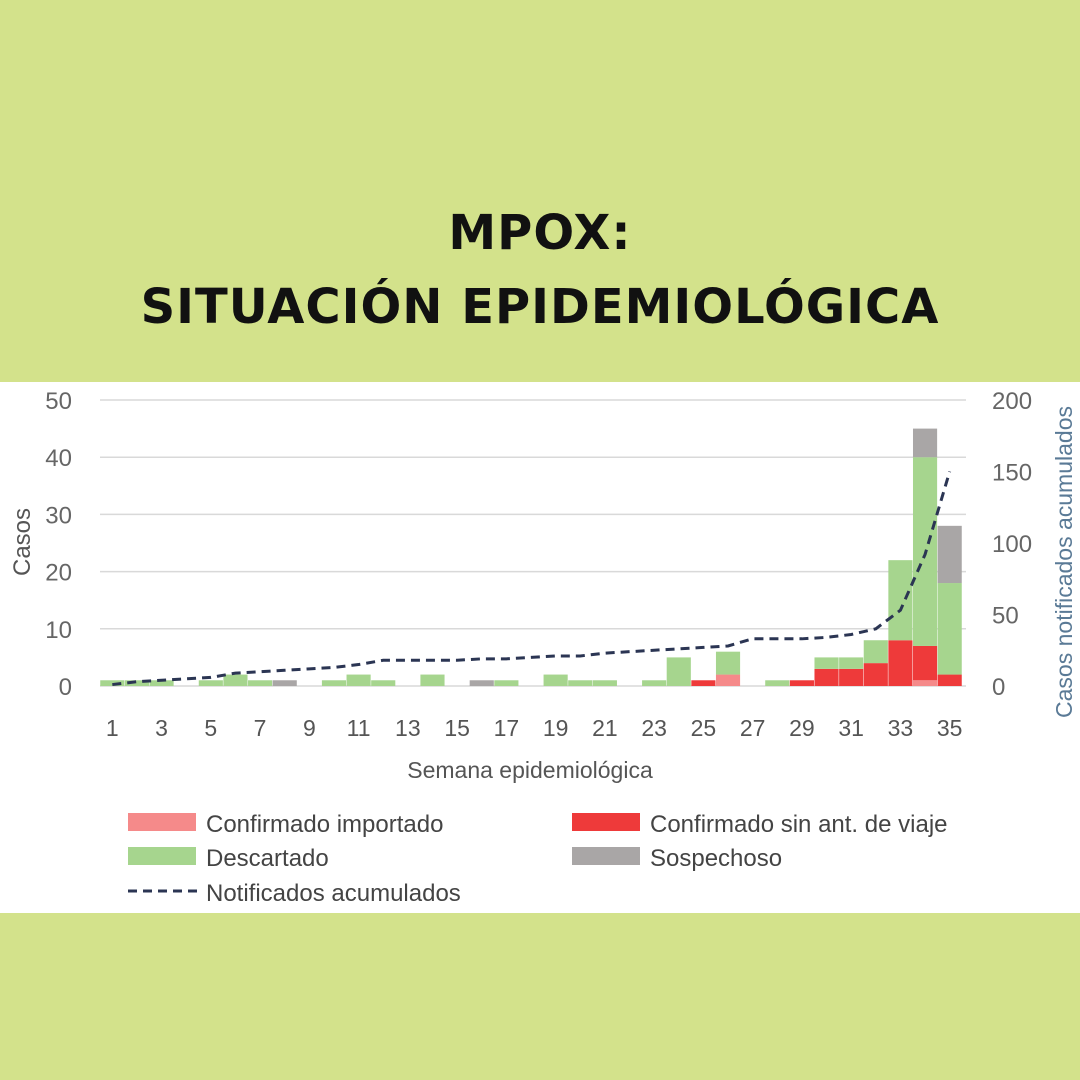 This screenshot has width=1080, height=1080. What do you see at coordinates (267, 858) in the screenshot?
I see `legend-label: Descartado` at bounding box center [267, 858].